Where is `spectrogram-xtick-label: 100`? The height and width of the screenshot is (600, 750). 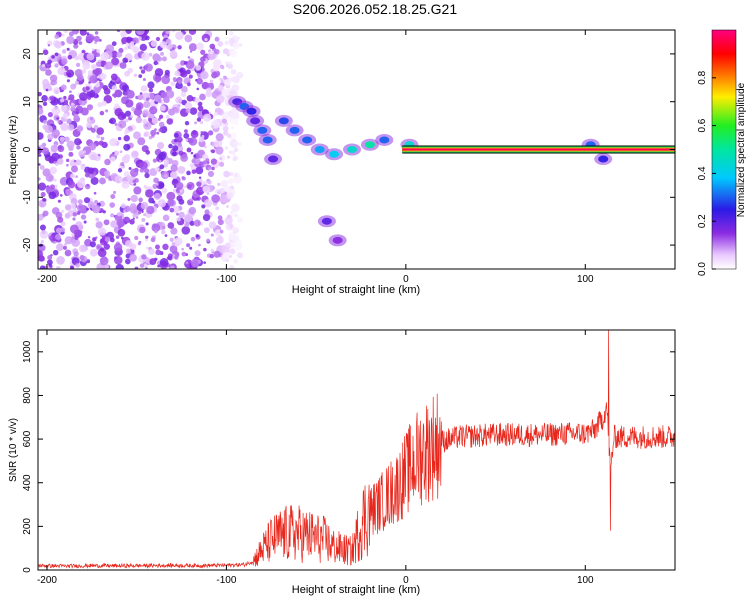
spectrogram-xtick-label: 100 is located at coordinates (585, 279).